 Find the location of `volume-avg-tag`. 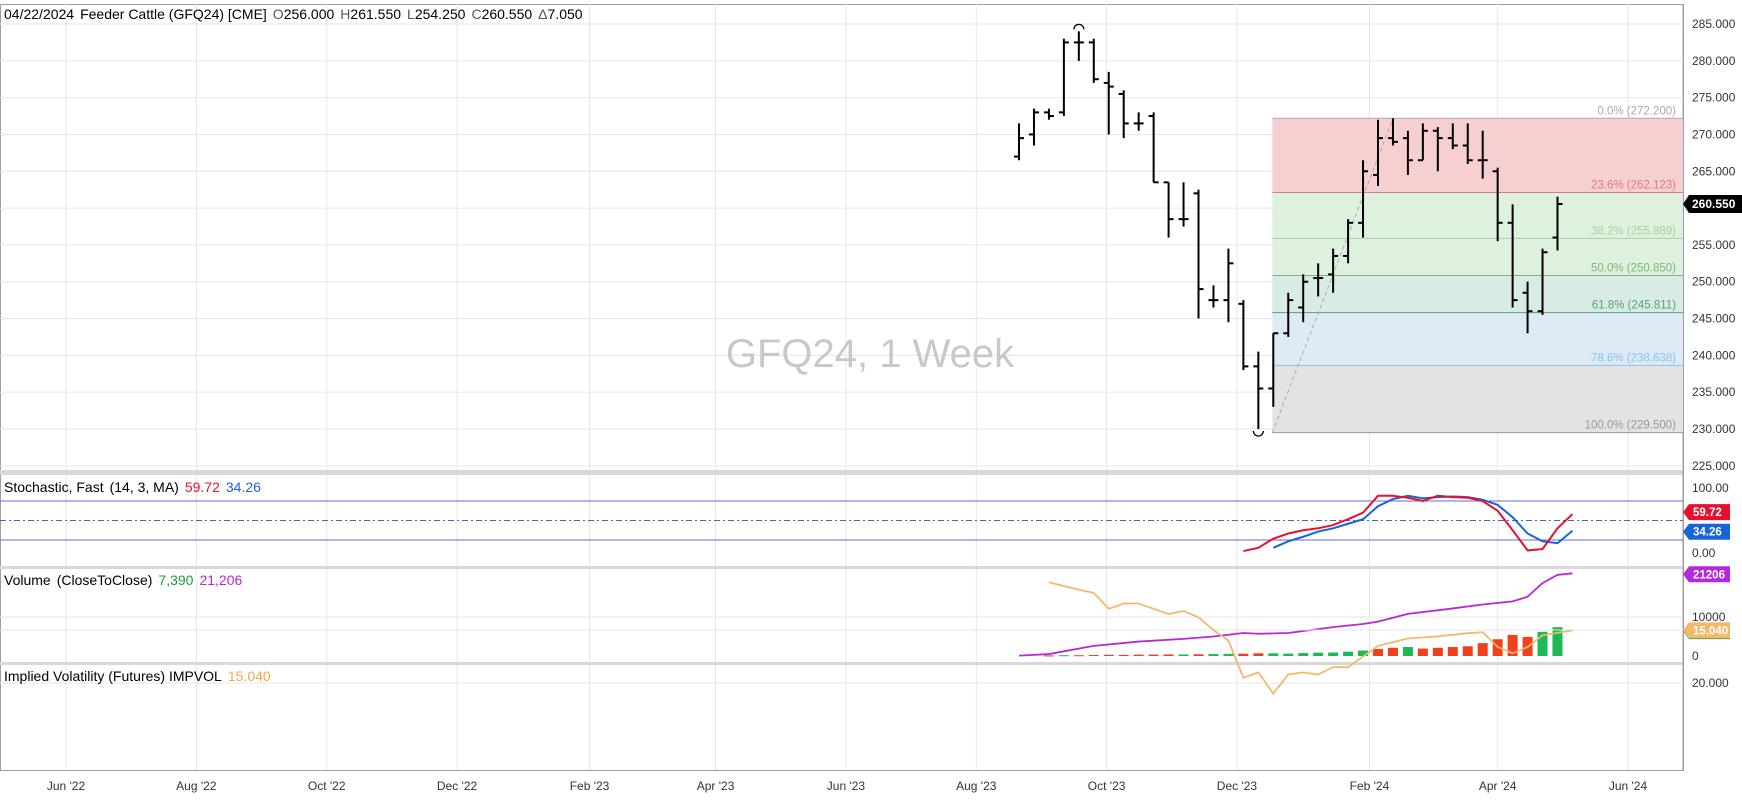

volume-avg-tag is located at coordinates (1706, 574).